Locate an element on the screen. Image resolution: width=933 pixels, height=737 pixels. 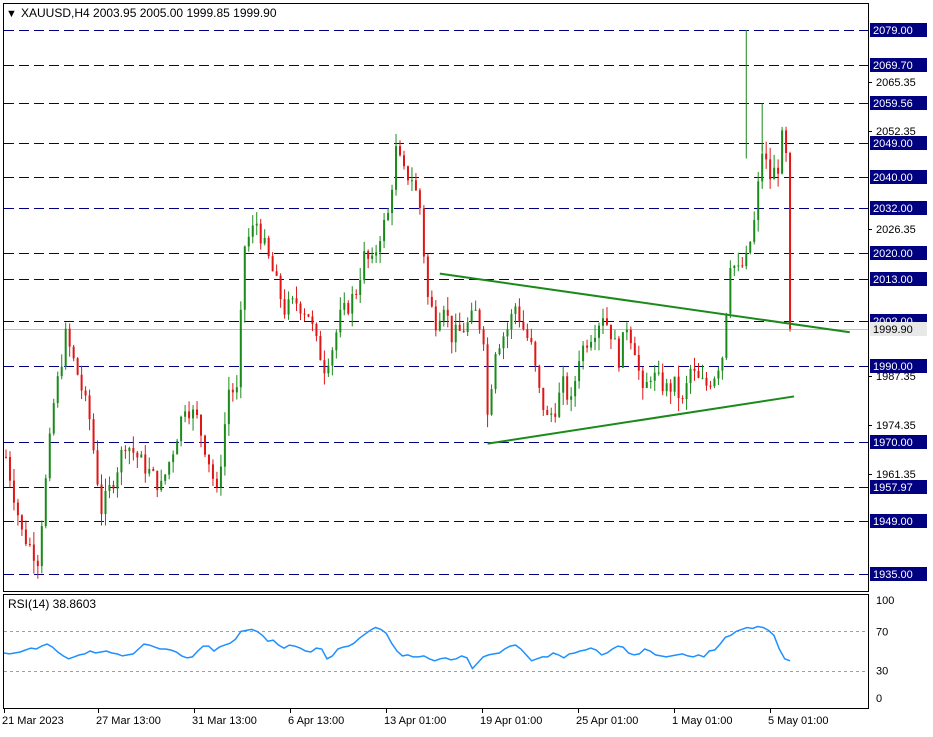
rsi-tick-label: 70 is located at coordinates (882, 632).